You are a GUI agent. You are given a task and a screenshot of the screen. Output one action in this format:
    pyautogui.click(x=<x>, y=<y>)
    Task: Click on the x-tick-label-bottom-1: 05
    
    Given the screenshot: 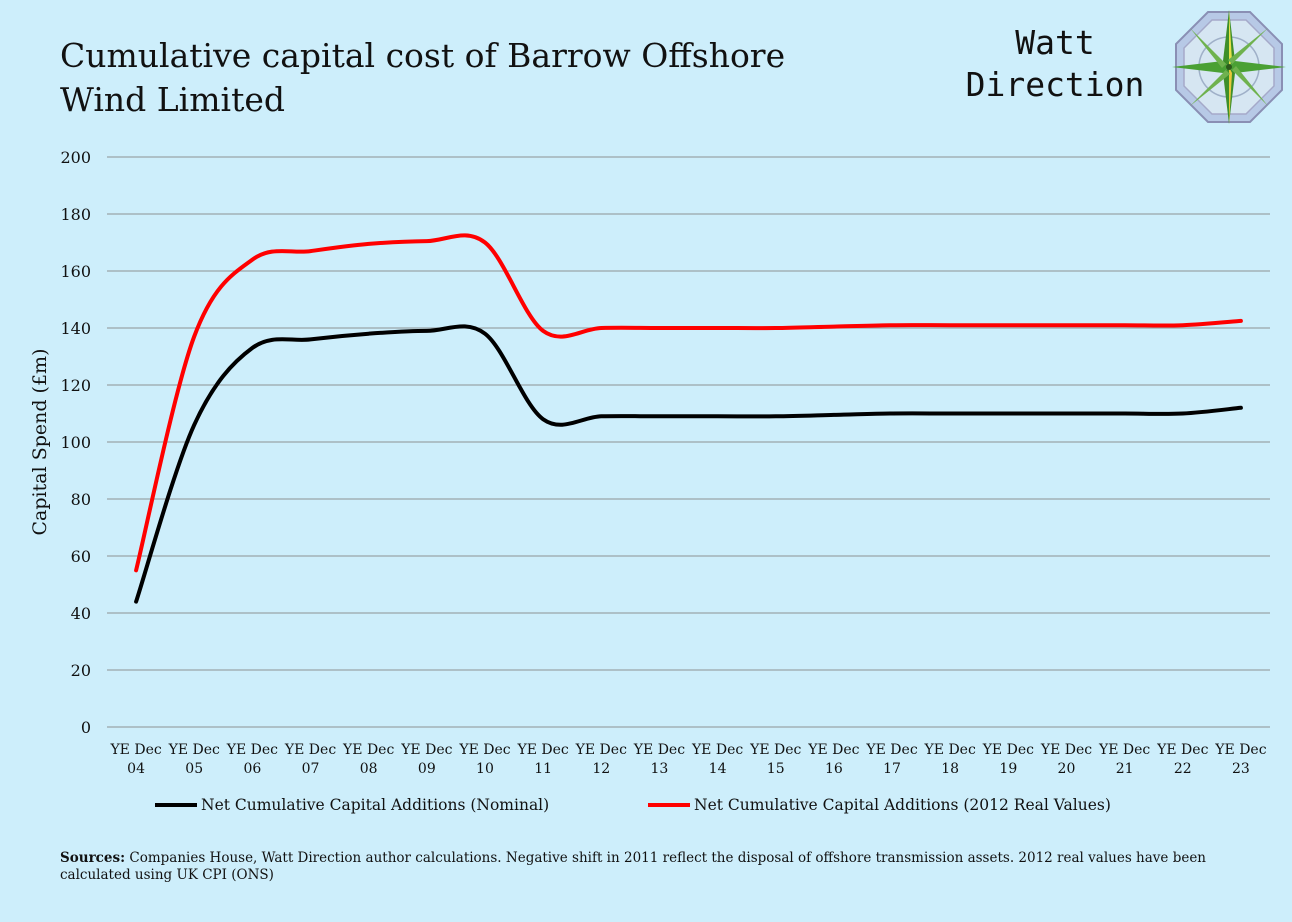 What is the action you would take?
    pyautogui.click(x=194, y=769)
    